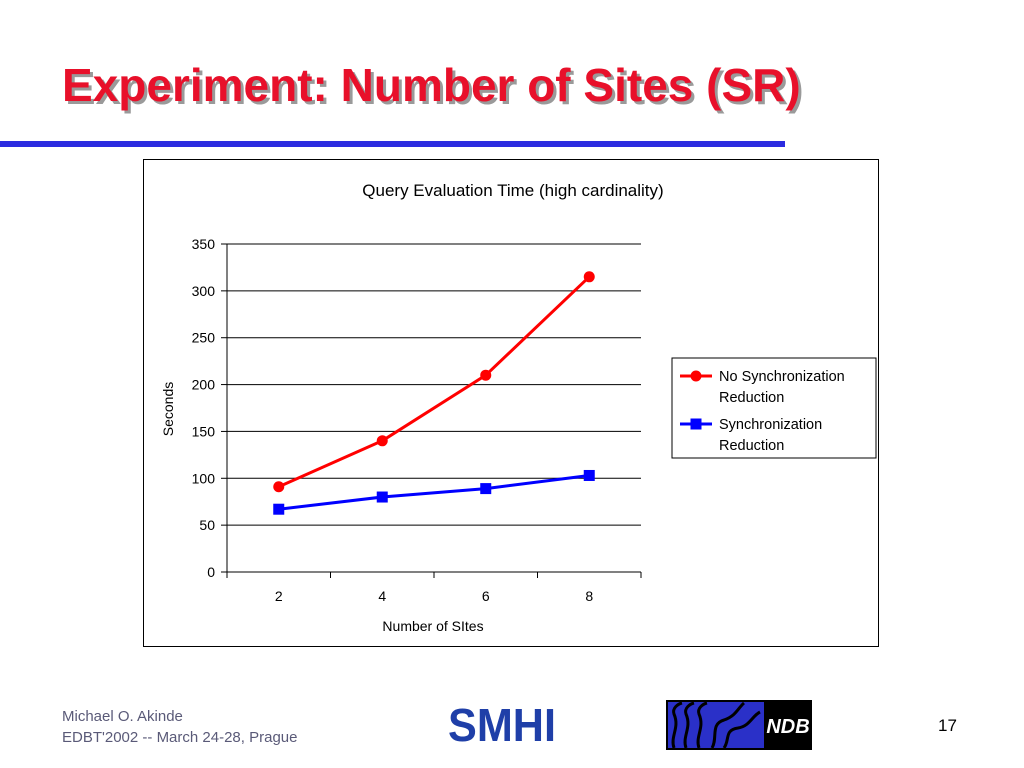 Image resolution: width=1024 pixels, height=768 pixels. Describe the element at coordinates (432, 626) in the screenshot. I see `x-axis-label: Number of SItes` at that location.